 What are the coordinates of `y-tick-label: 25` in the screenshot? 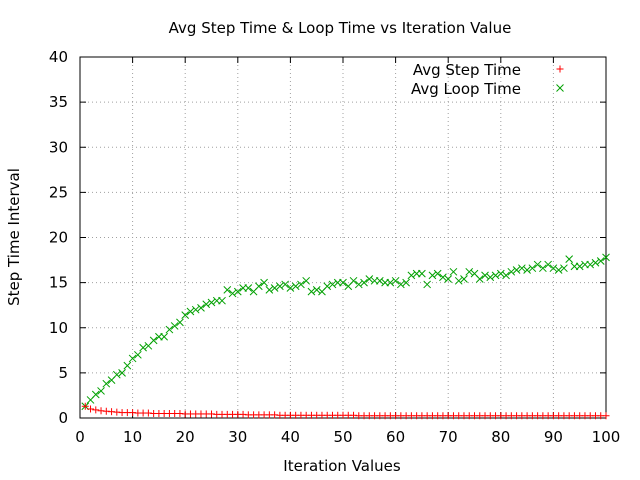 It's located at (58, 192).